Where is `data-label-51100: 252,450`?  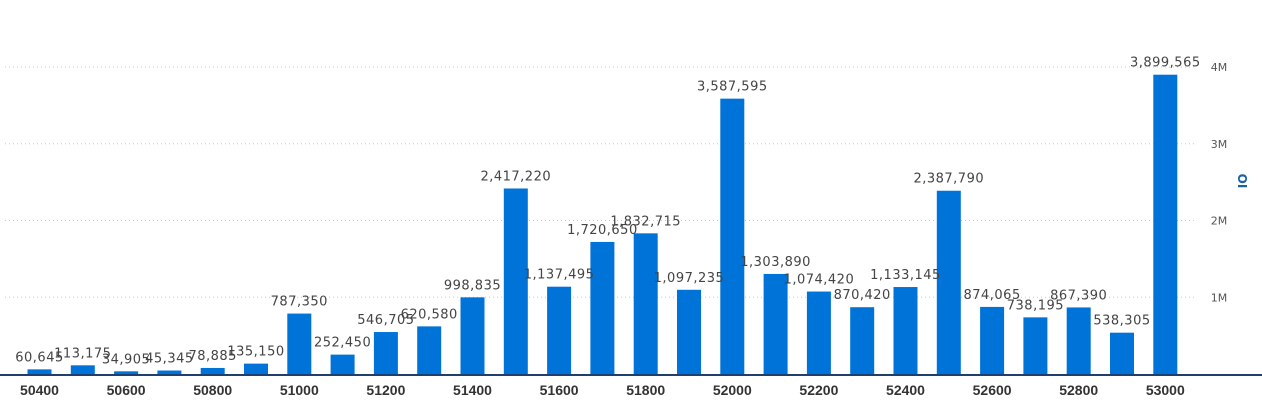
data-label-51100: 252,450 is located at coordinates (342, 343).